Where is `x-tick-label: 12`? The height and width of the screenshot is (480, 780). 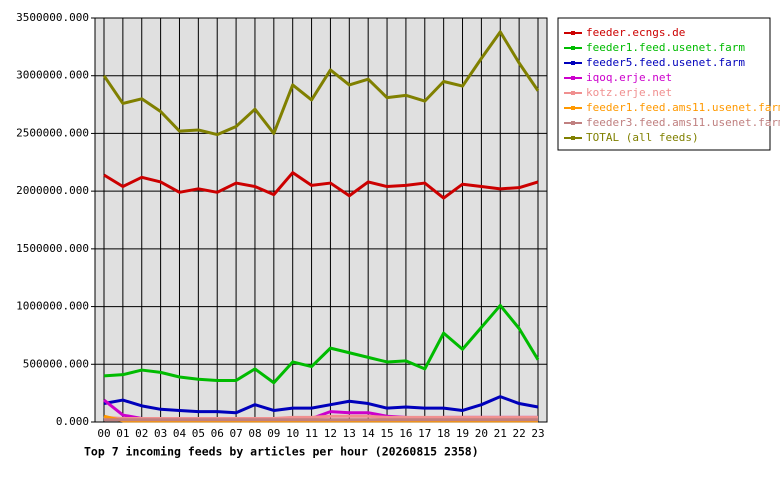
x-tick-label: 12 is located at coordinates (330, 433).